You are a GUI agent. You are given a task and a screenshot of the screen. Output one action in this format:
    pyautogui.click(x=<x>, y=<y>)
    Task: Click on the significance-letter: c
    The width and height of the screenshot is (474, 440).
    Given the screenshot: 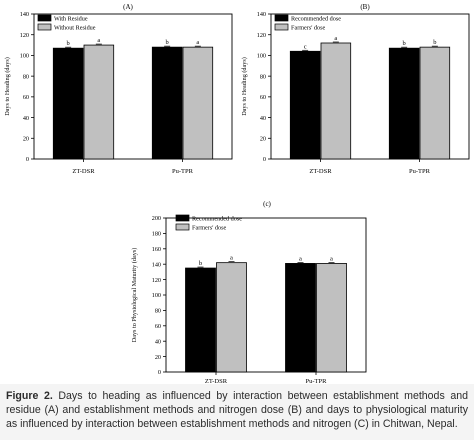 What is the action you would take?
    pyautogui.click(x=305, y=46)
    